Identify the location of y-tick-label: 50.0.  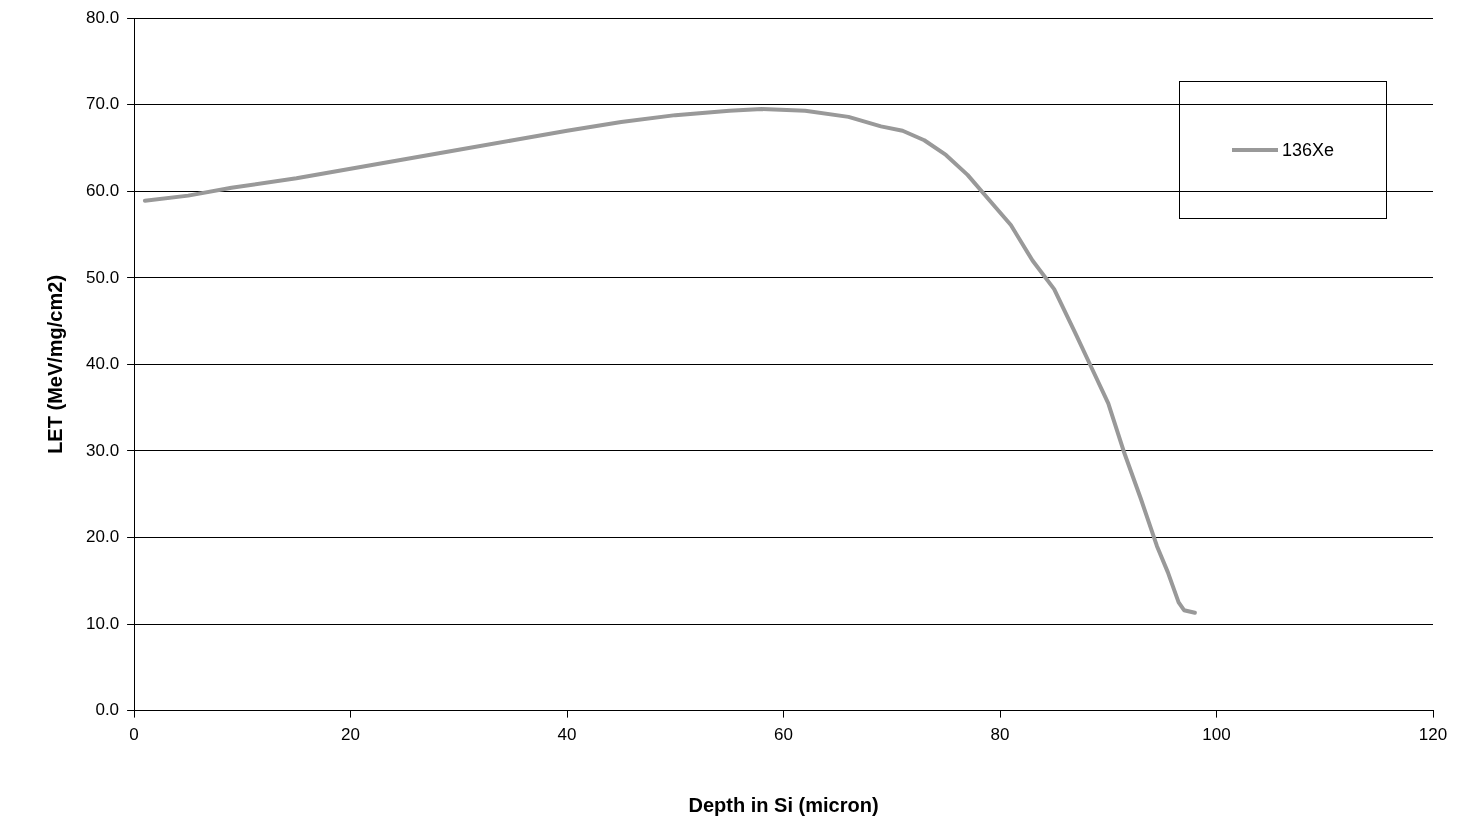
(102, 277).